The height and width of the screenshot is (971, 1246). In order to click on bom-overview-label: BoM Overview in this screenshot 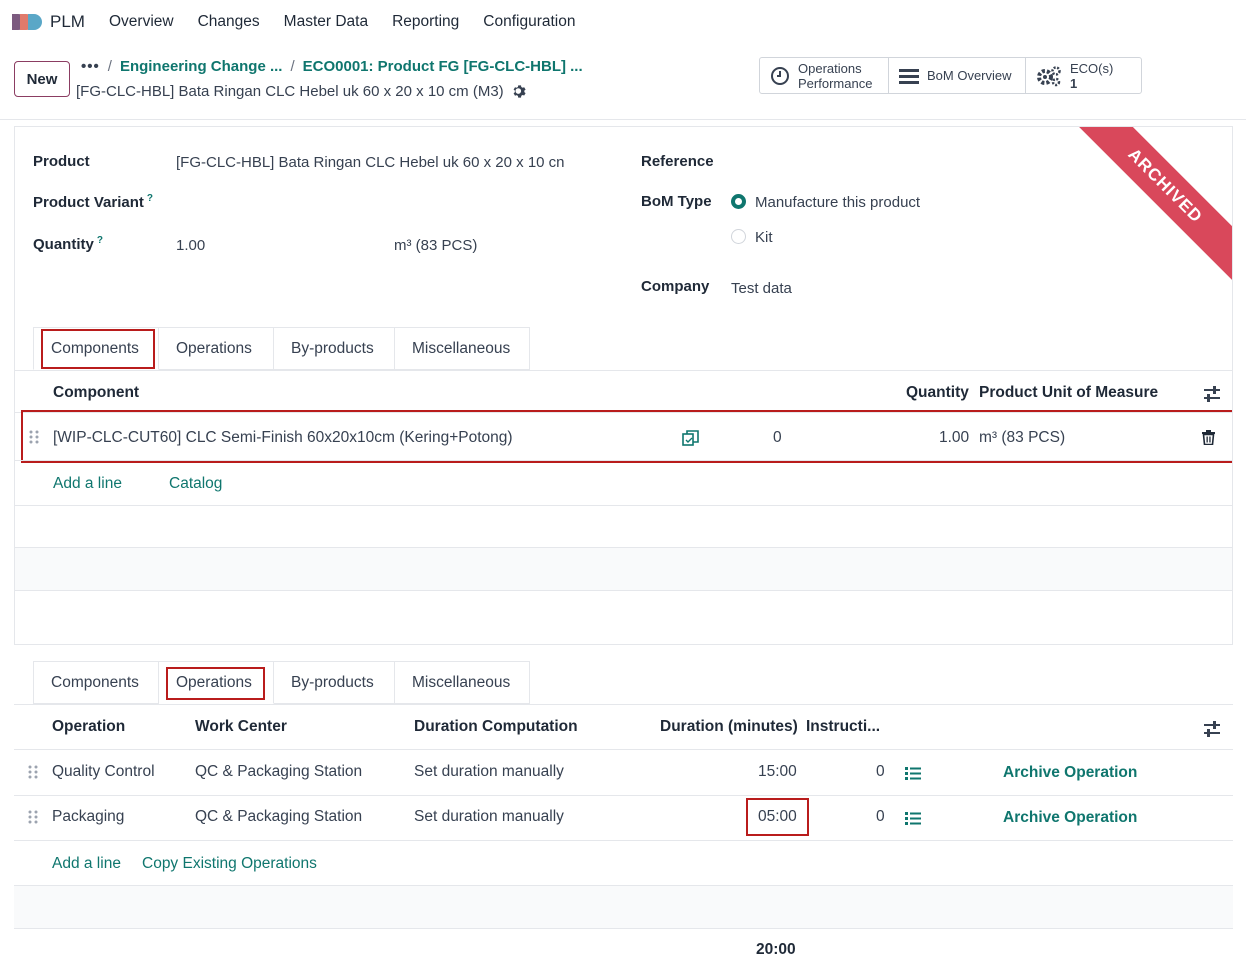, I will do `click(969, 75)`.